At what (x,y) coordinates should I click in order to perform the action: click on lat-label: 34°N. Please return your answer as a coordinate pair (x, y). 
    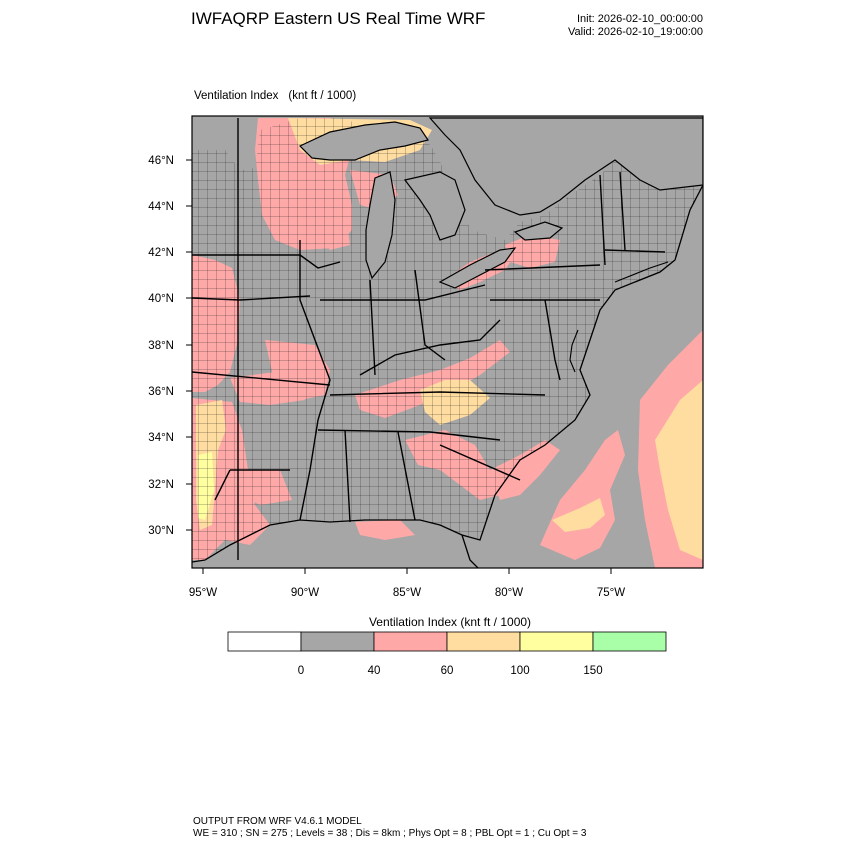
    Looking at the image, I should click on (161, 438).